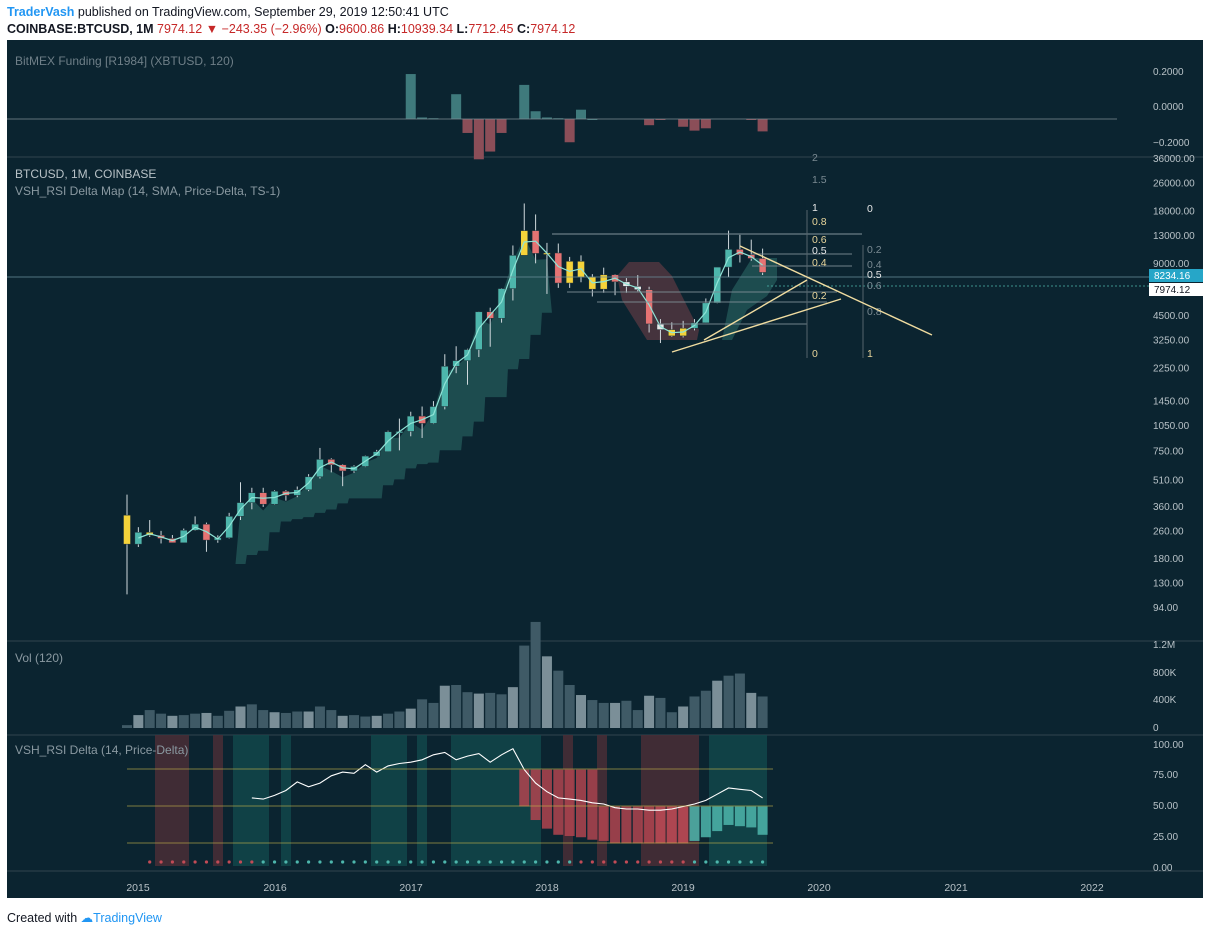 The height and width of the screenshot is (936, 1210). I want to click on time-label-2016: 2016, so click(275, 888).